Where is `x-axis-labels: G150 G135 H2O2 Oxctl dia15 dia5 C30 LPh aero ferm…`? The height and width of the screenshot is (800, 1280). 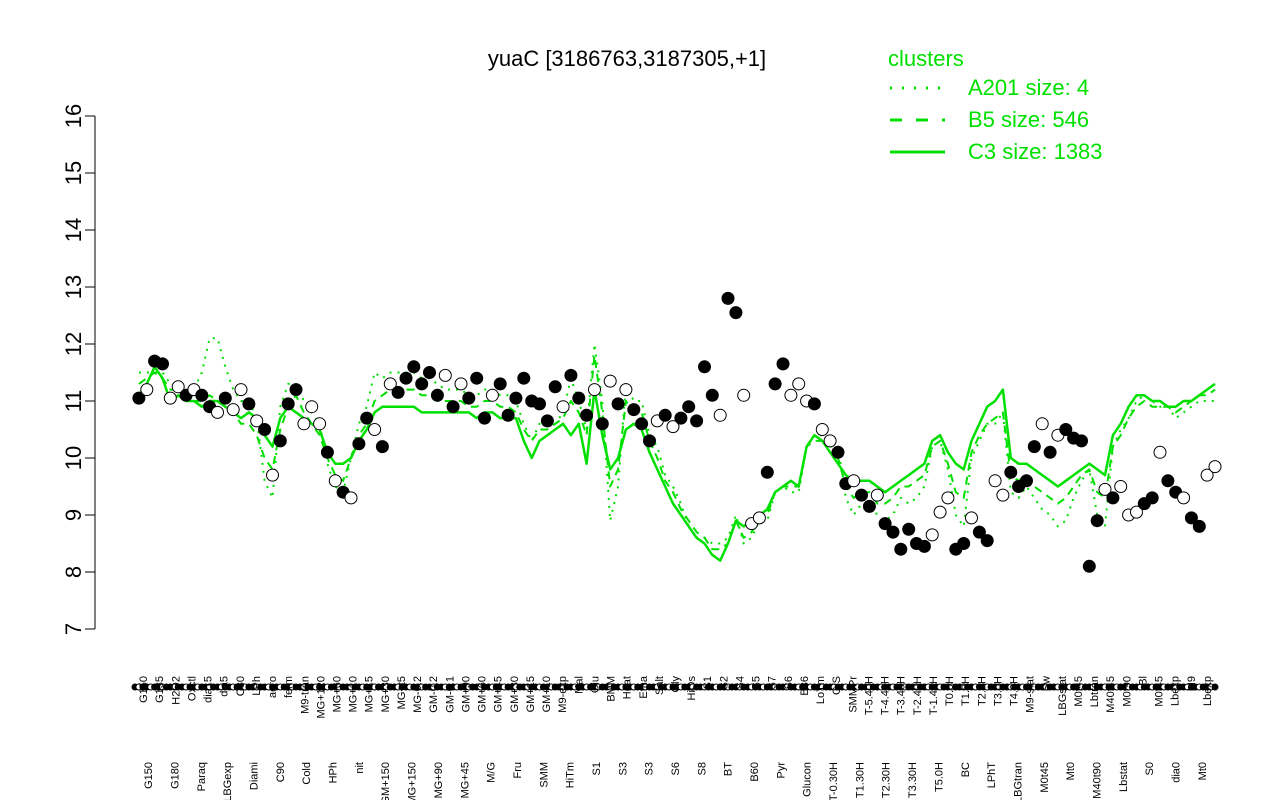 x-axis-labels: G150 G135 H2O2 Oxctl dia15 dia5 C30 LPh aero ferm… is located at coordinates (676, 737).